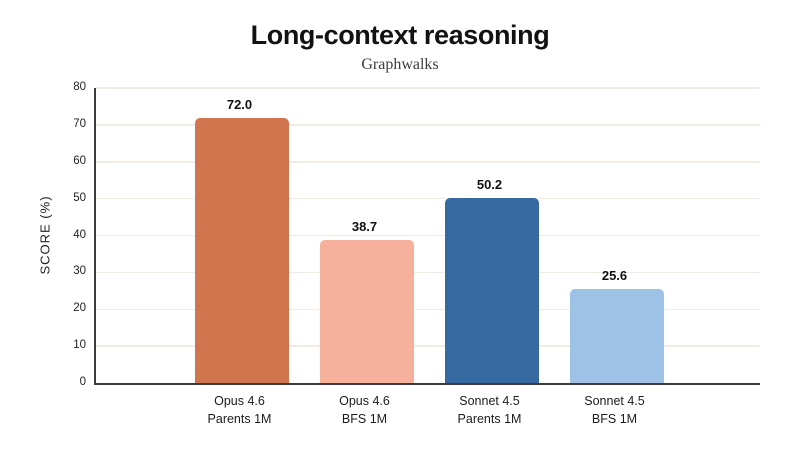  What do you see at coordinates (490, 410) in the screenshot?
I see `x-tick-label: Sonnet 4.5 Parents 1M` at bounding box center [490, 410].